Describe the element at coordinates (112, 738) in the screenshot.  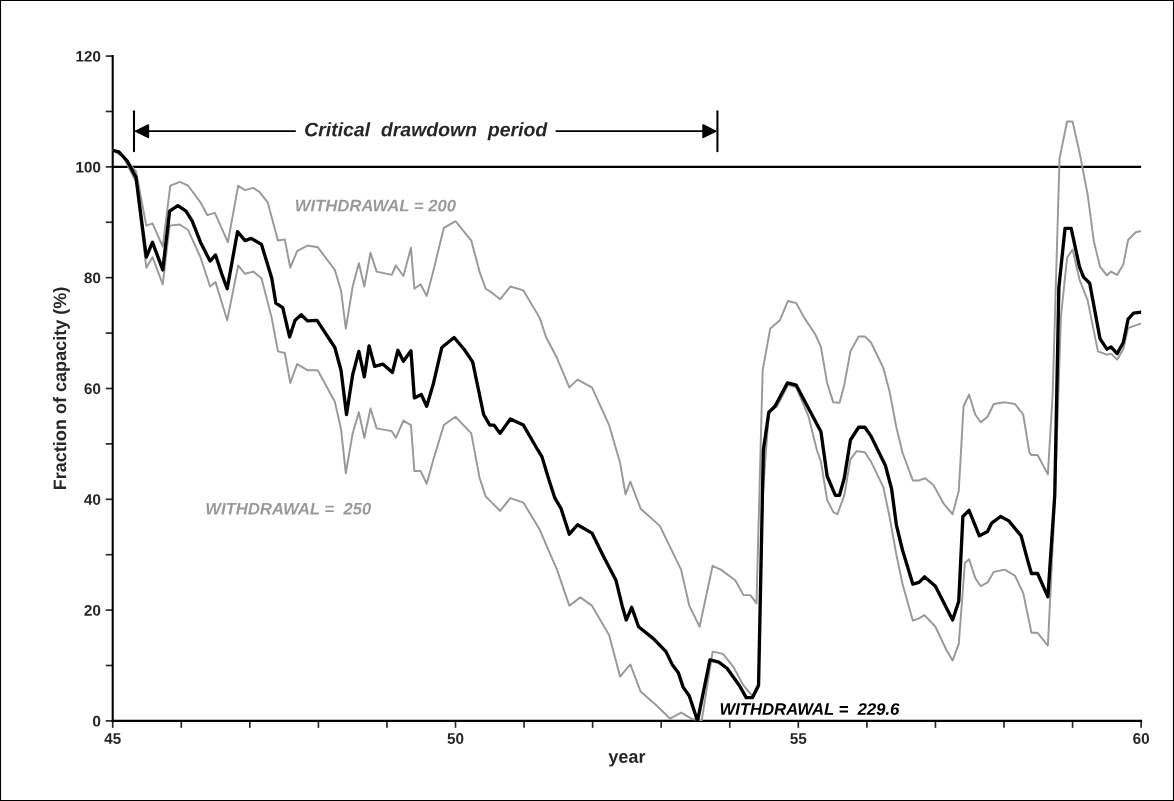
I see `x-tick-label: 45` at that location.